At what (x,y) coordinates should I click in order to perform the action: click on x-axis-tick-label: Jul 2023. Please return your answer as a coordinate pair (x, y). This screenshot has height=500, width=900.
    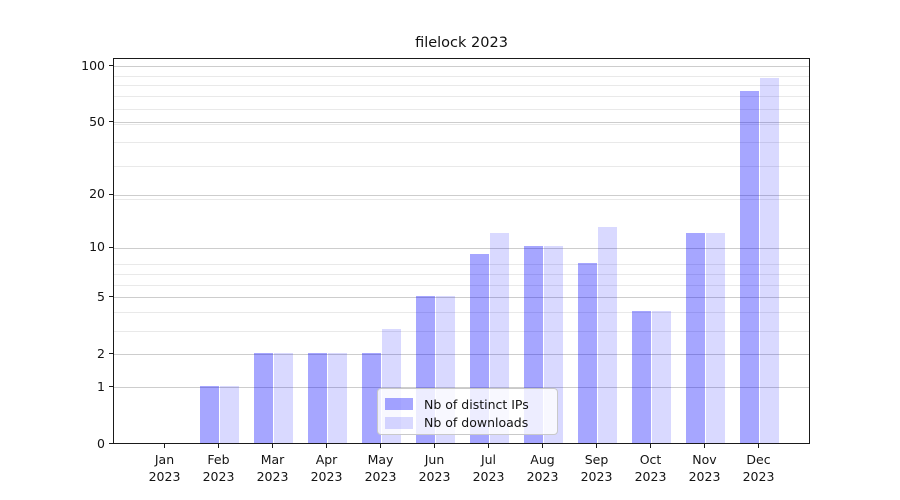
    Looking at the image, I should click on (488, 467).